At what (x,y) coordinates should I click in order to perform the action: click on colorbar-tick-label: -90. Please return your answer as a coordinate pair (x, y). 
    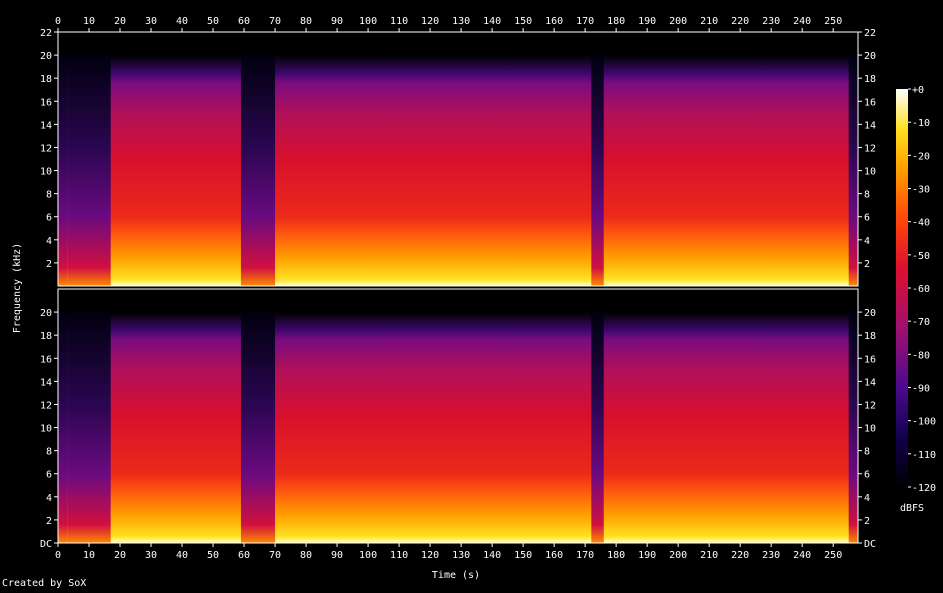
    Looking at the image, I should click on (921, 389).